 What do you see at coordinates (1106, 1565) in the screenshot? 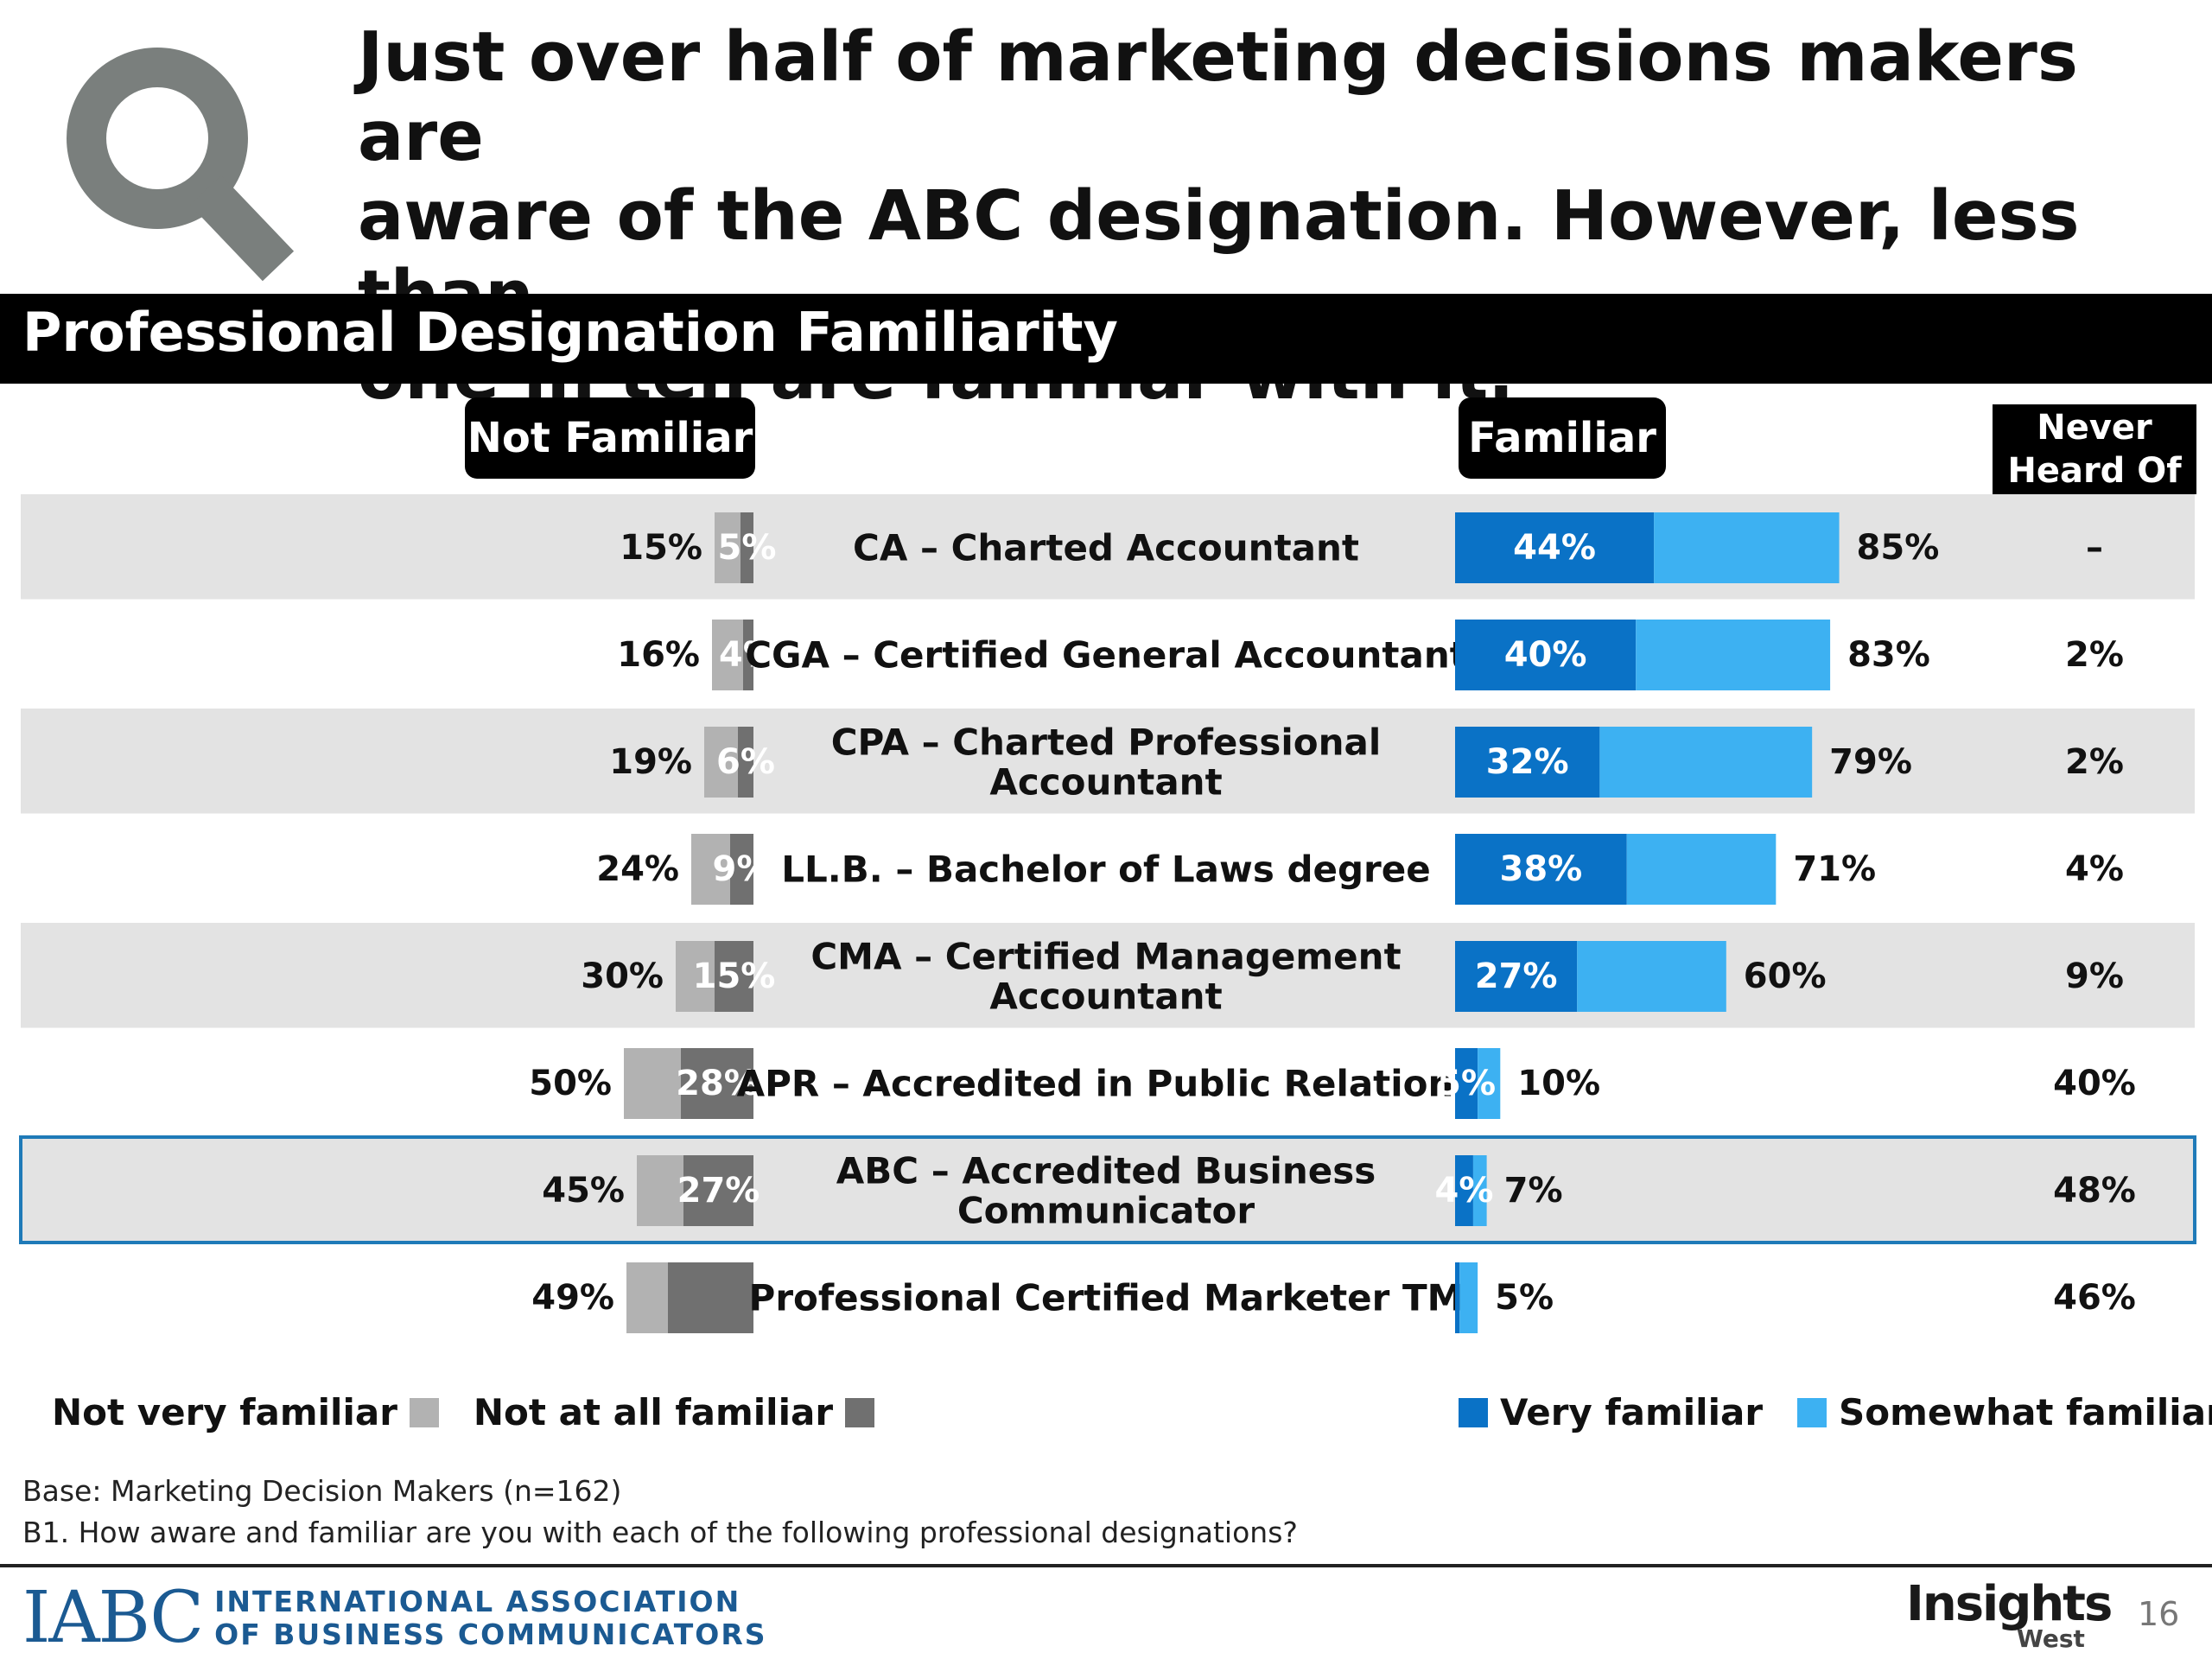
I see `footer-rule` at bounding box center [1106, 1565].